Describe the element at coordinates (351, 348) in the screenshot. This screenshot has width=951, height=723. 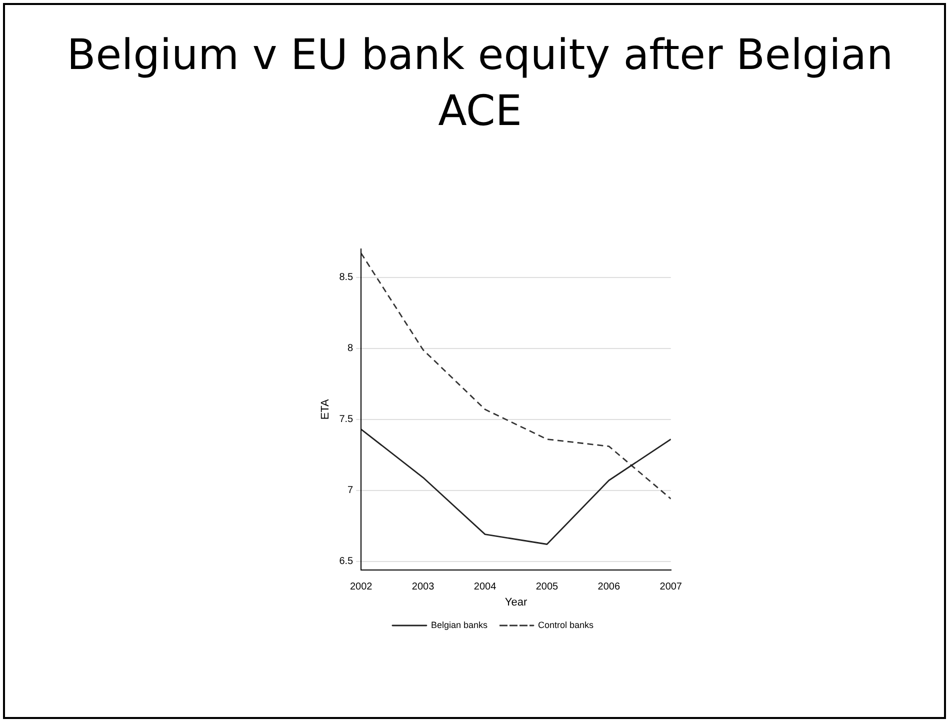
I see `y-tick-label: 8` at that location.